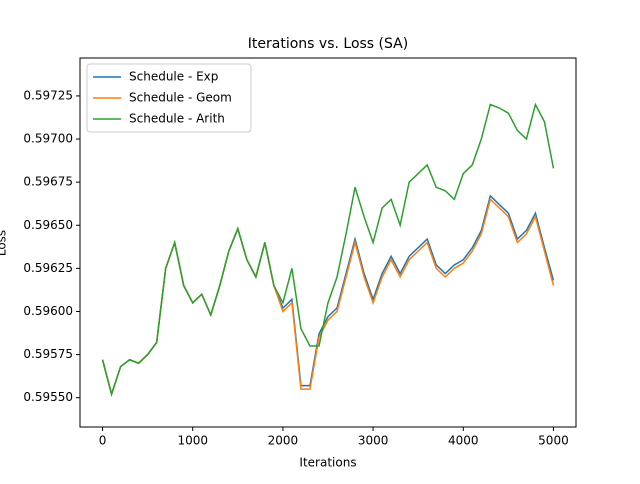 The image size is (640, 484). What do you see at coordinates (283, 441) in the screenshot?
I see `x-tick-label: 2000` at bounding box center [283, 441].